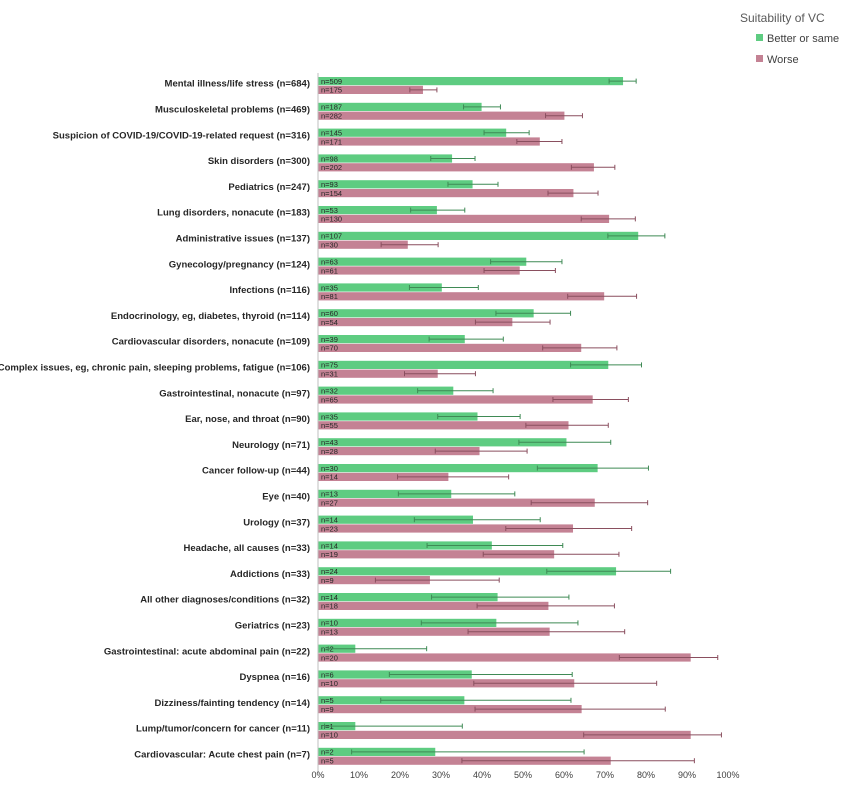  What do you see at coordinates (329, 503) in the screenshot?
I see `bar-n-label: n=27` at bounding box center [329, 503].